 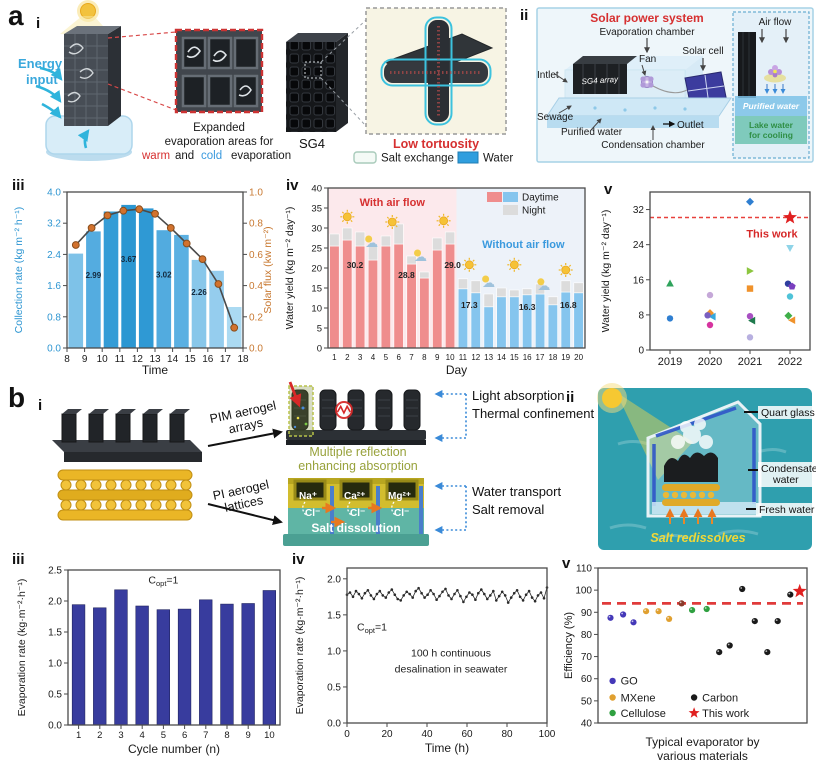 I want to click on svg-text: 6, so click(x=184, y=735).